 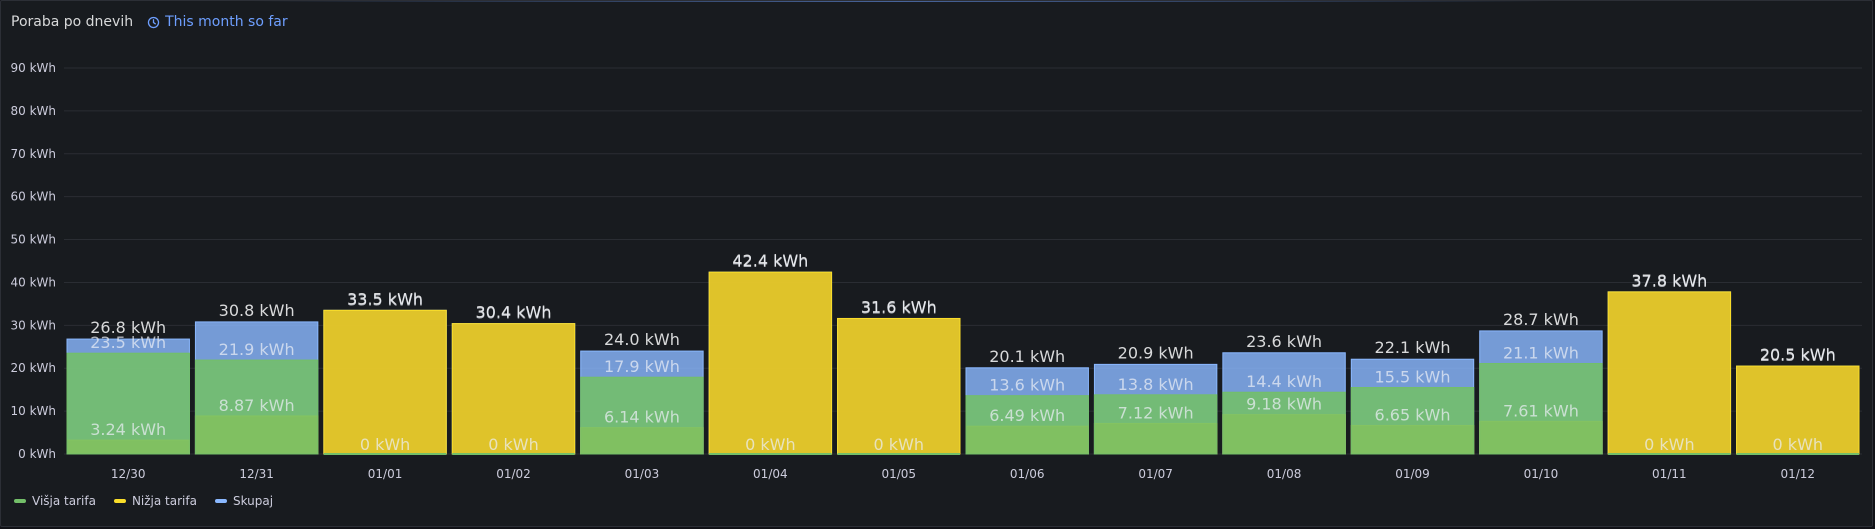 I want to click on legend-label-nizja: Nižja tarifa, so click(x=164, y=501).